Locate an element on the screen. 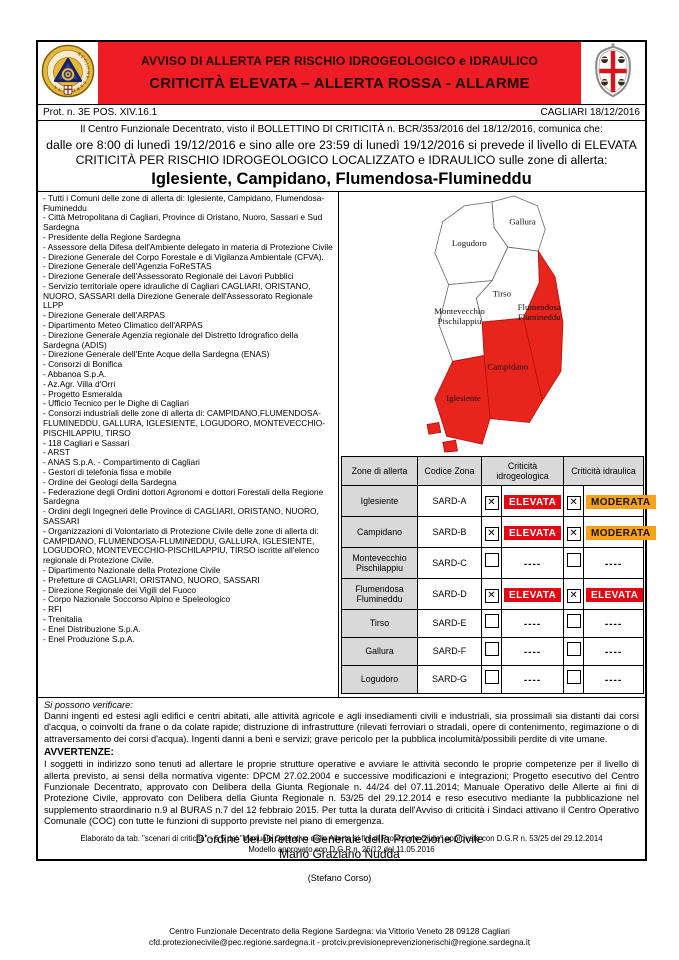 Image resolution: width=679 pixels, height=960 pixels. criticality-checkbox-cell: ✕ is located at coordinates (491, 593).